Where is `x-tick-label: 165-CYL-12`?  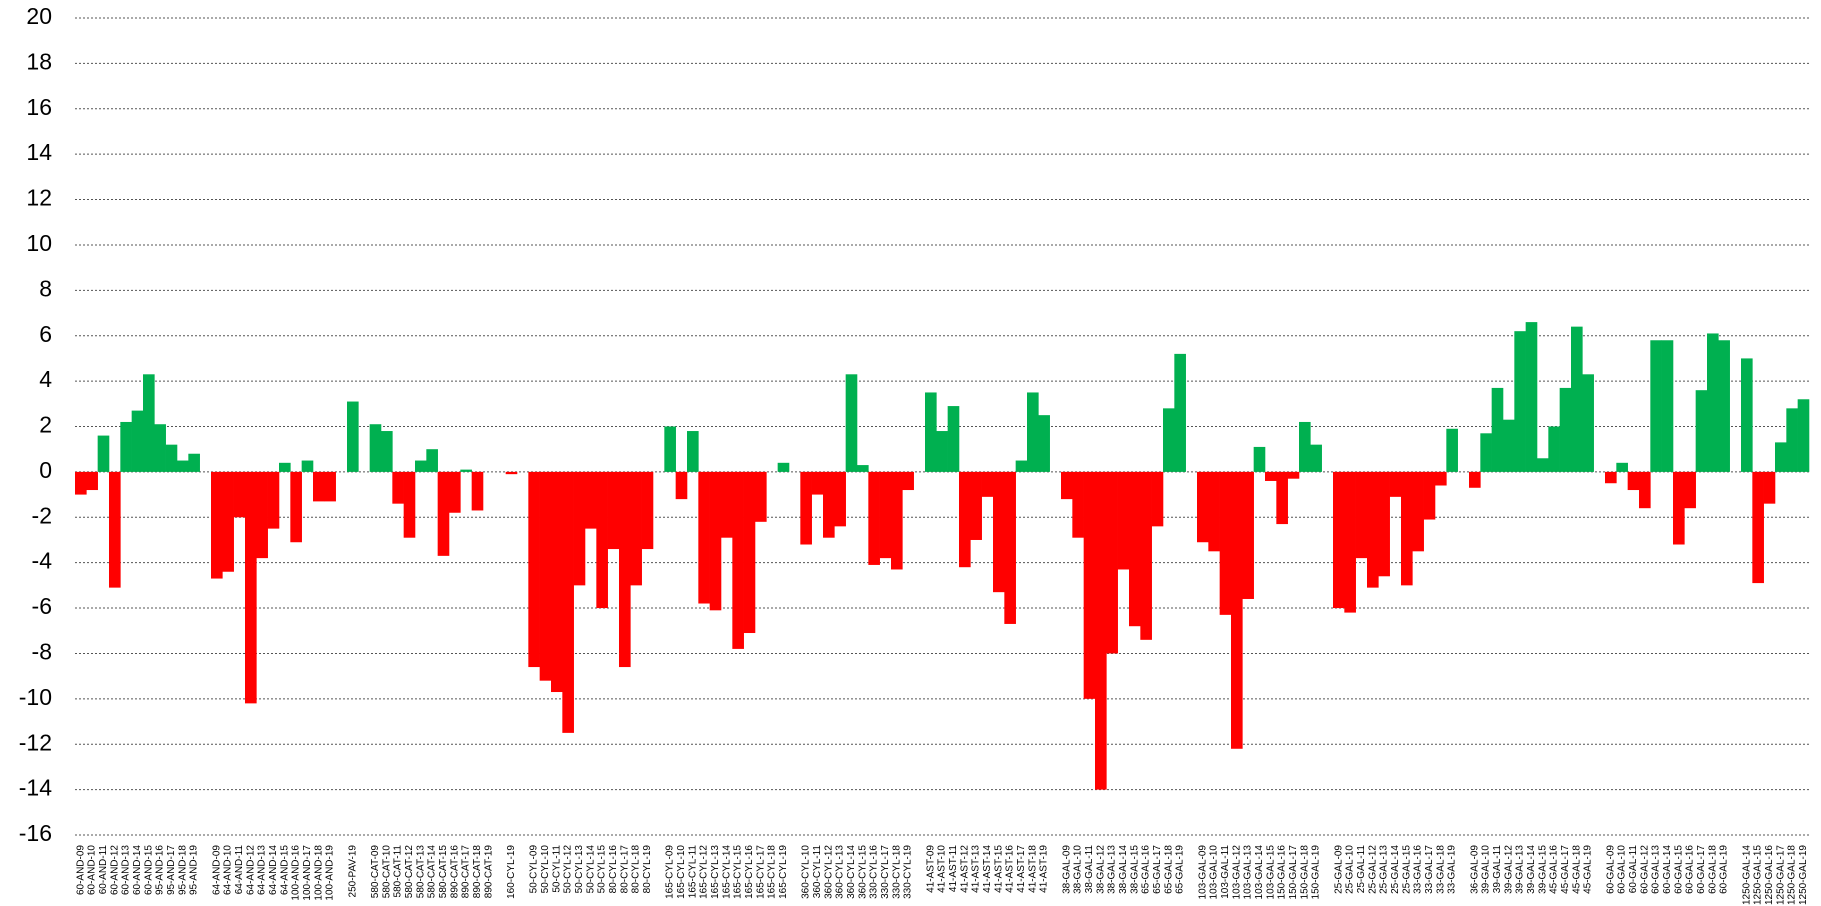
x-tick-label: 165-CYL-12 is located at coordinates (704, 872).